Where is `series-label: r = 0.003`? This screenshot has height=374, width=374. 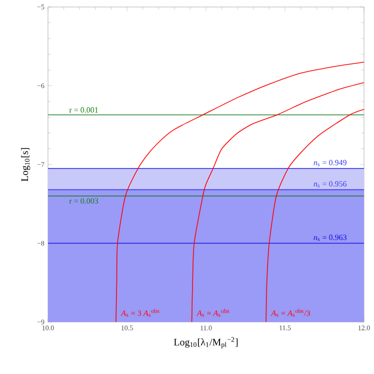 series-label: r = 0.003 is located at coordinates (83, 201).